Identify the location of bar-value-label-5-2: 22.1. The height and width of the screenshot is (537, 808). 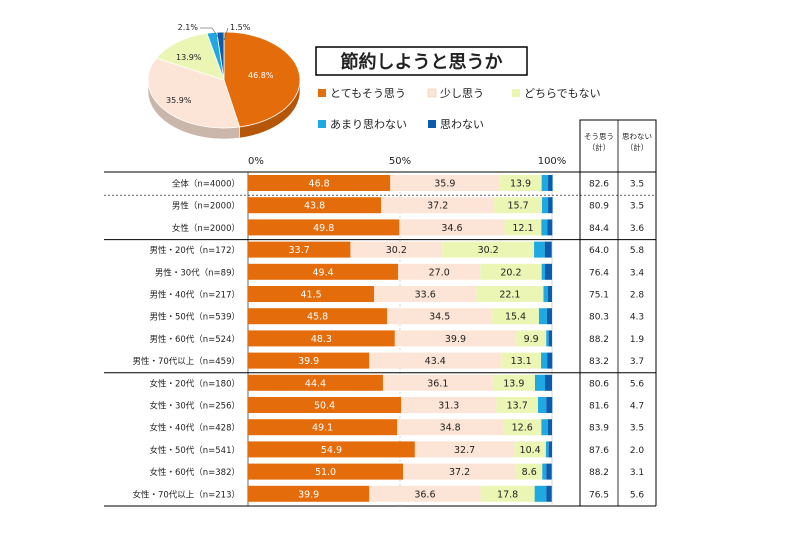
(509, 295).